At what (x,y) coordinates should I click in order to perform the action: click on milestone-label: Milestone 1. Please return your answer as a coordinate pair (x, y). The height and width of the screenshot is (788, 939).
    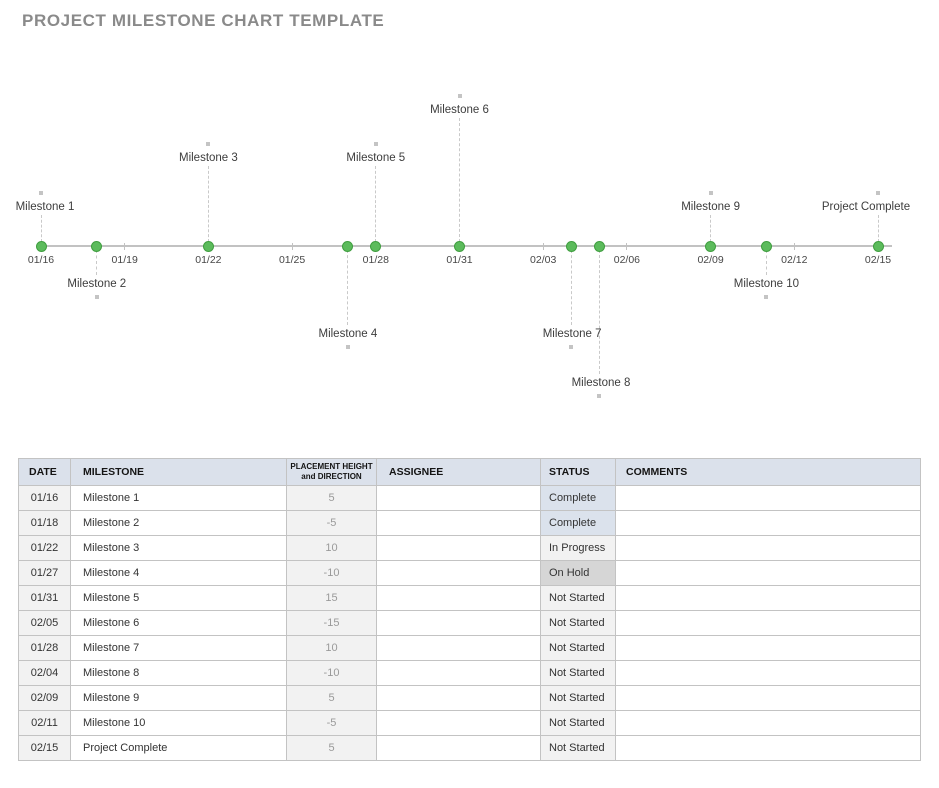
    Looking at the image, I should click on (45, 207).